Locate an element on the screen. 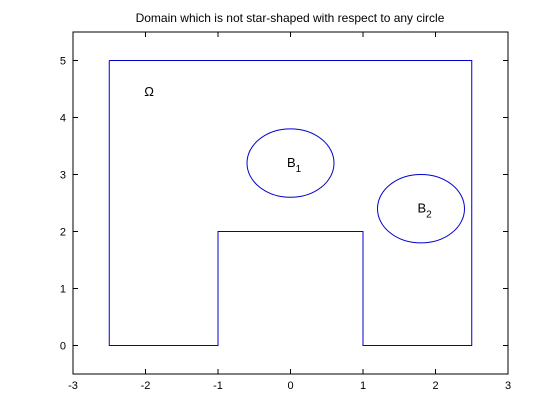 This screenshot has height=420, width=560. x-tick-label: -2 is located at coordinates (146, 386).